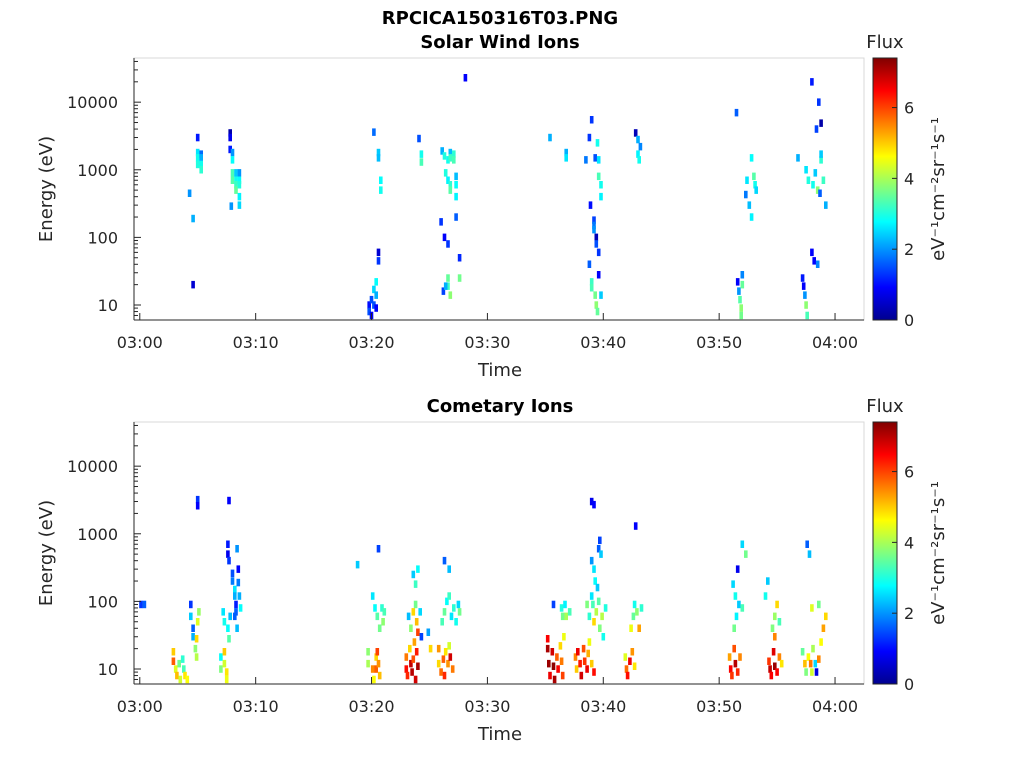  What do you see at coordinates (909, 320) in the screenshot?
I see `colorbar-tick-label: 0` at bounding box center [909, 320].